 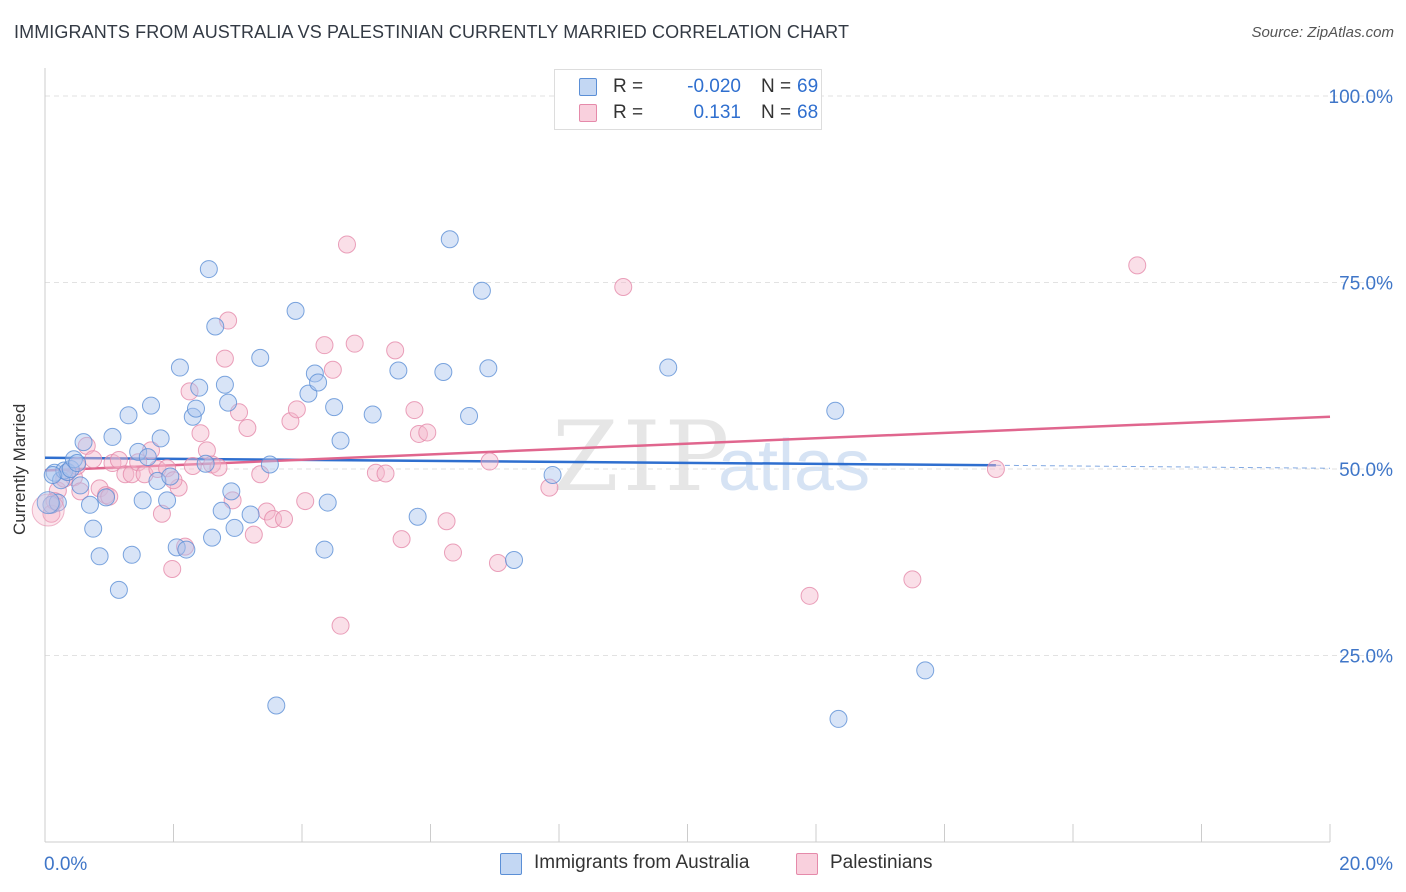 I want to click on y-tick-label: 100.0%, so click(x=1361, y=97).